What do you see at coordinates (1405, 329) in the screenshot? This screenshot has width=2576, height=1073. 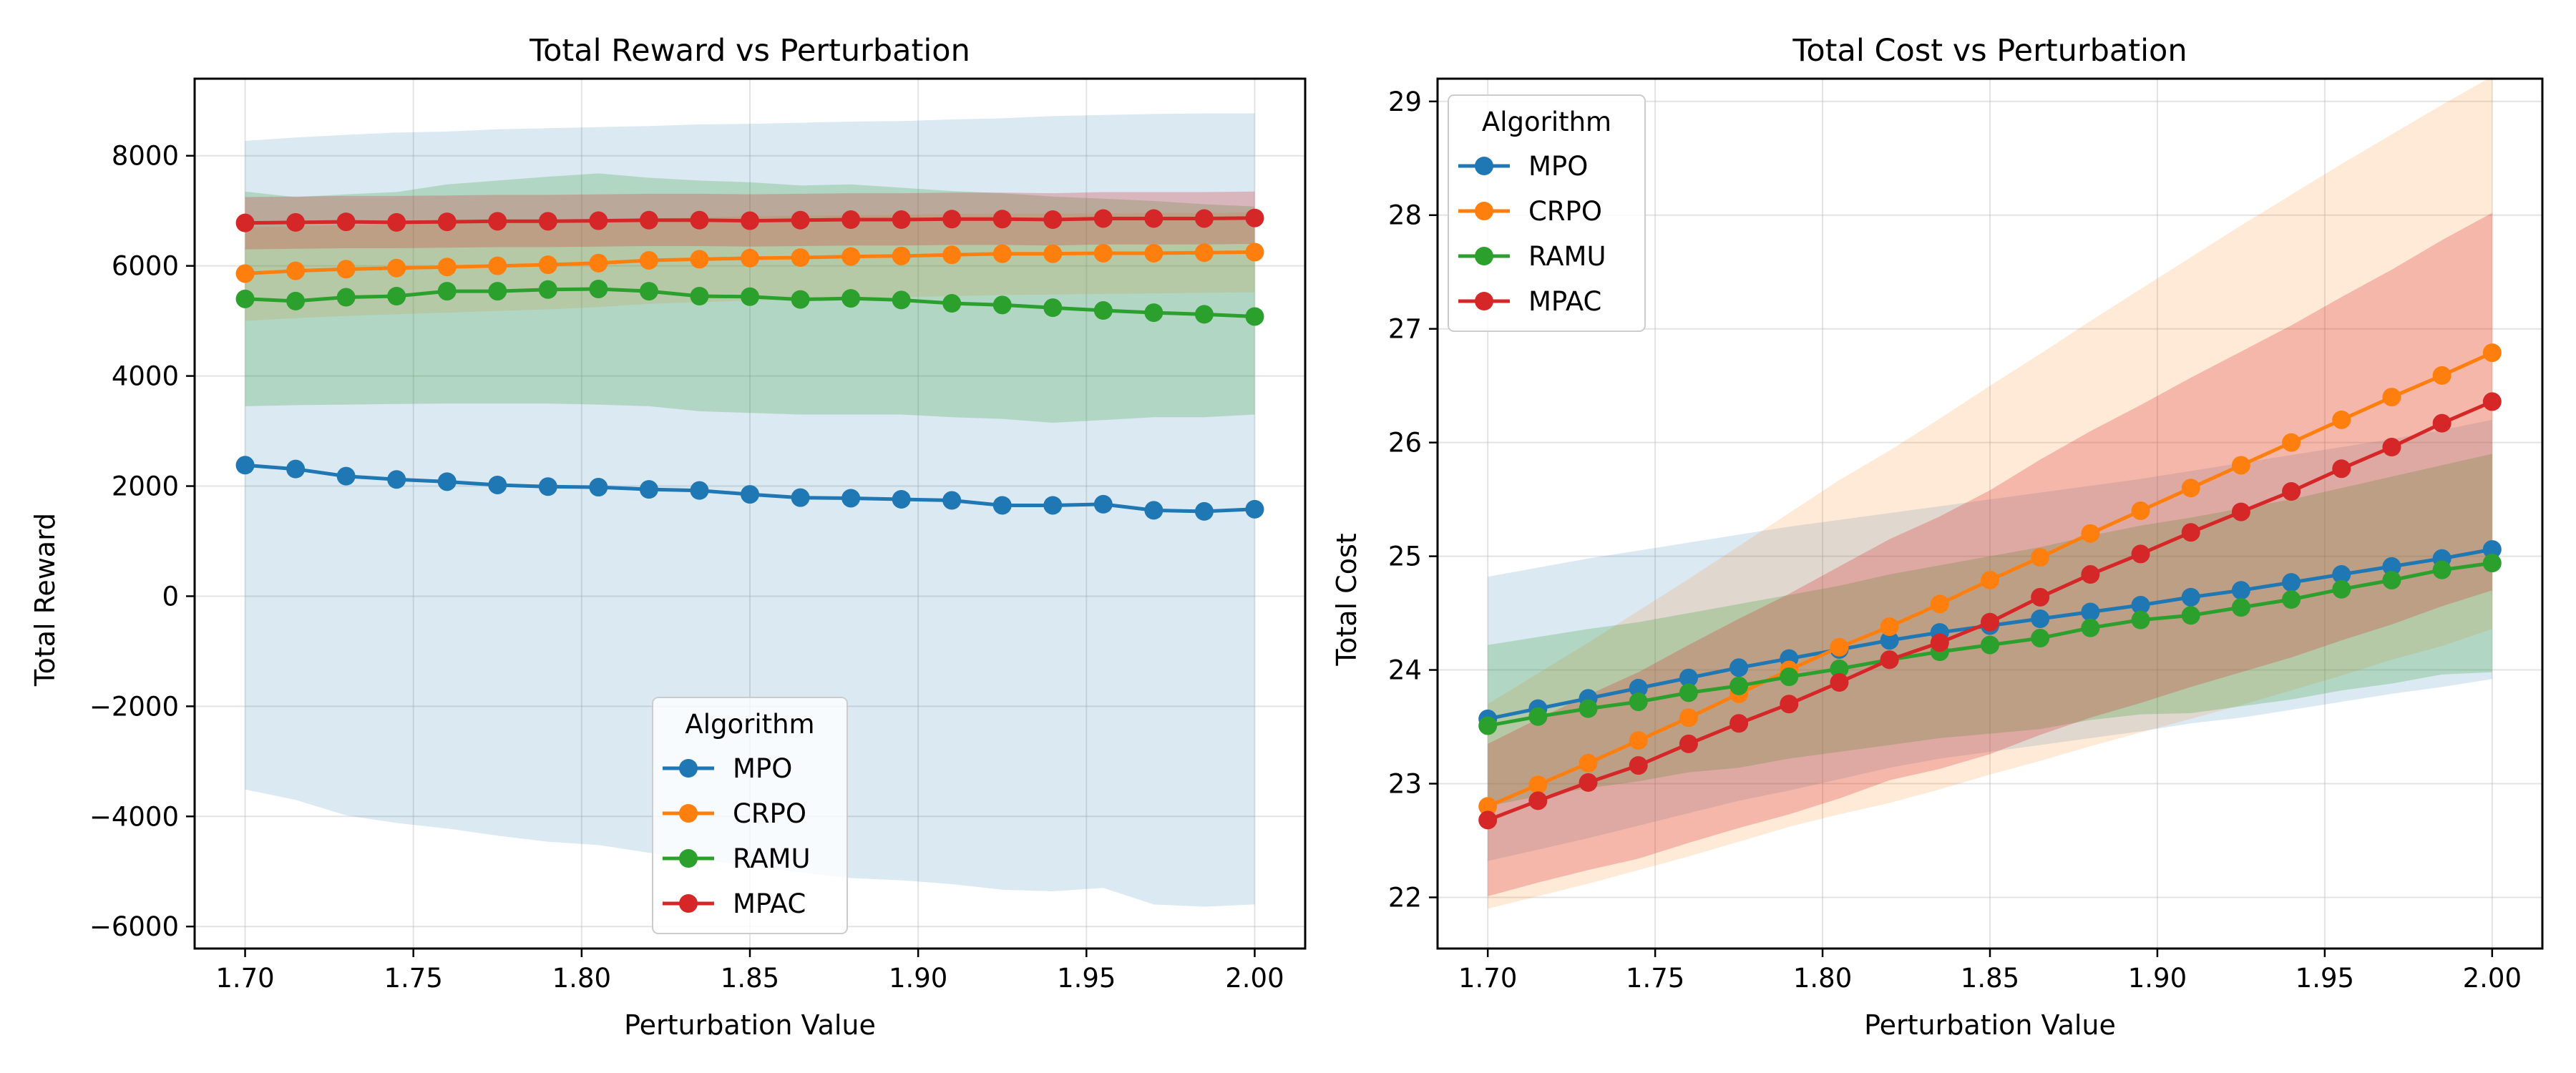 I see `y-tick-label: 27` at bounding box center [1405, 329].